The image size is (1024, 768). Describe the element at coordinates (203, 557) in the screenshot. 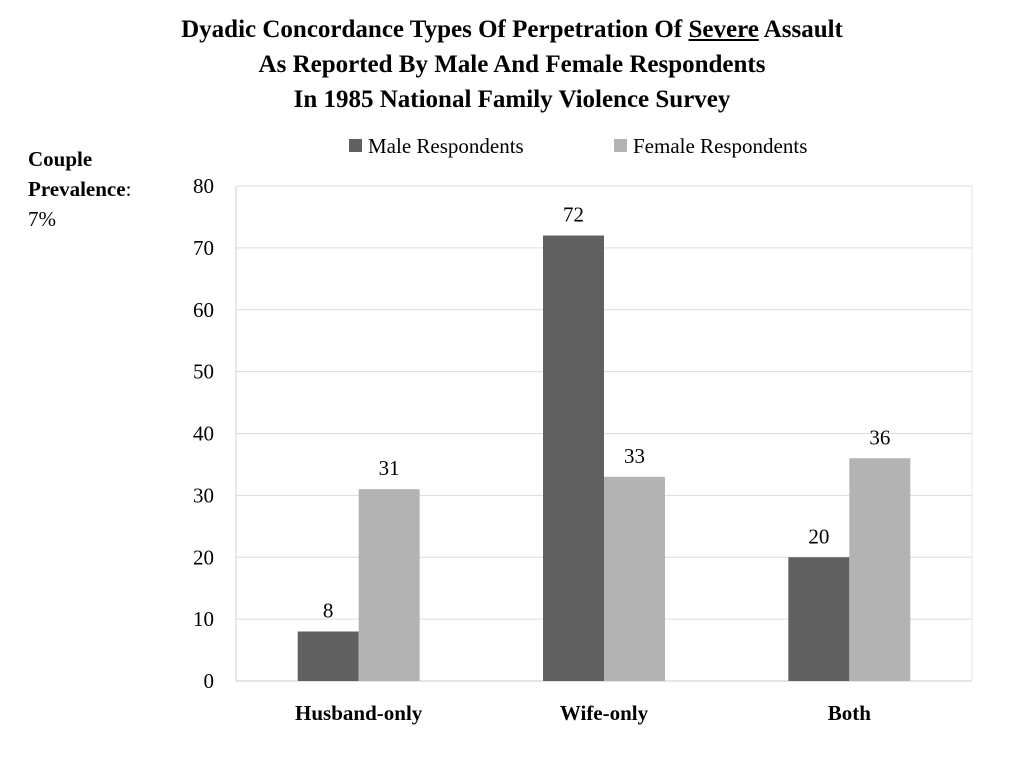

I see `y-tick-label: 20` at that location.